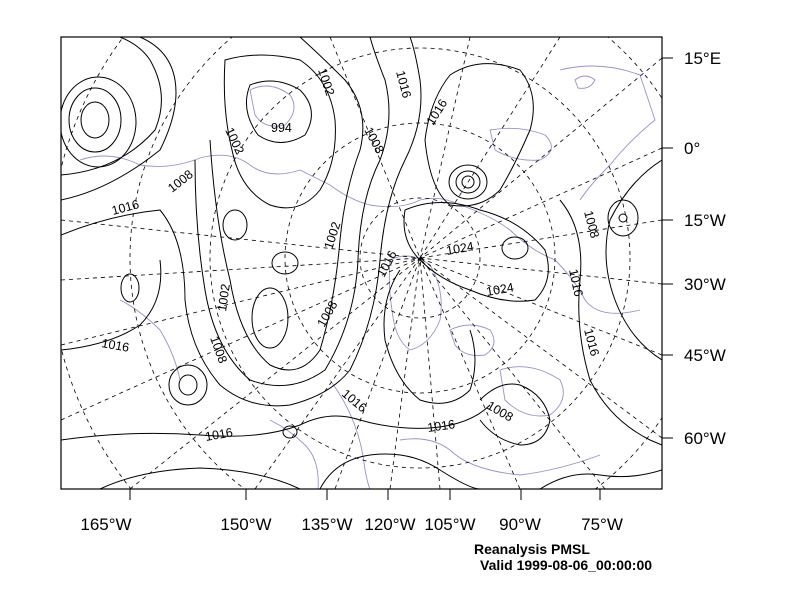 This screenshot has width=792, height=612. I want to click on coastline-east, so click(607, 133).